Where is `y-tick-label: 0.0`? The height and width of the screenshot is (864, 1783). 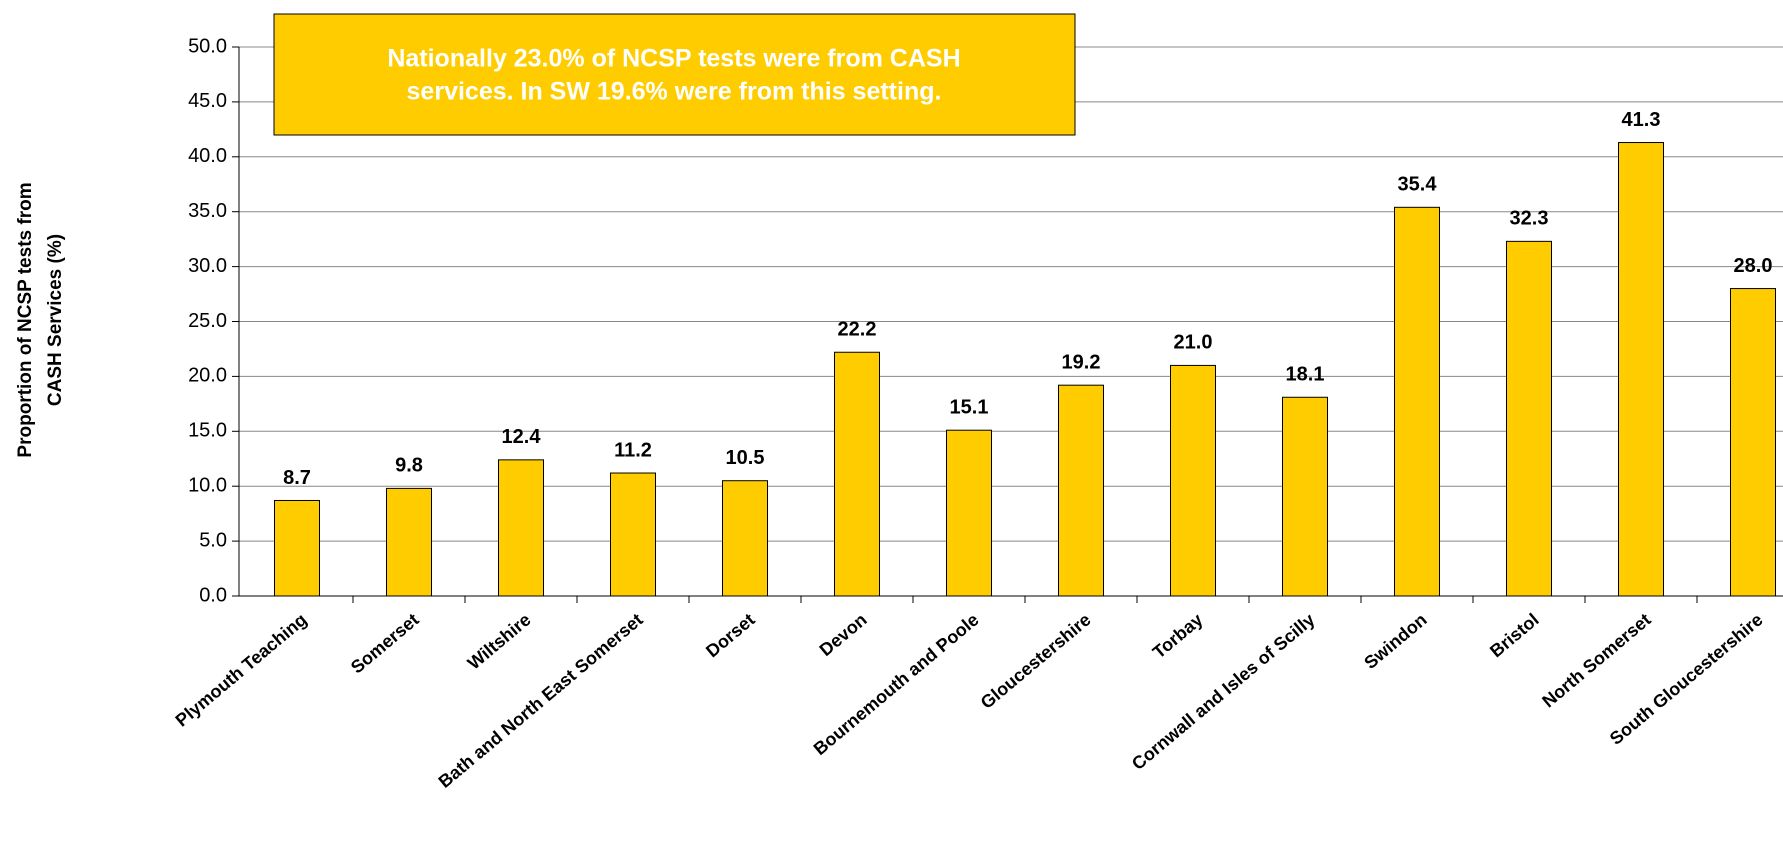 y-tick-label: 0.0 is located at coordinates (213, 595).